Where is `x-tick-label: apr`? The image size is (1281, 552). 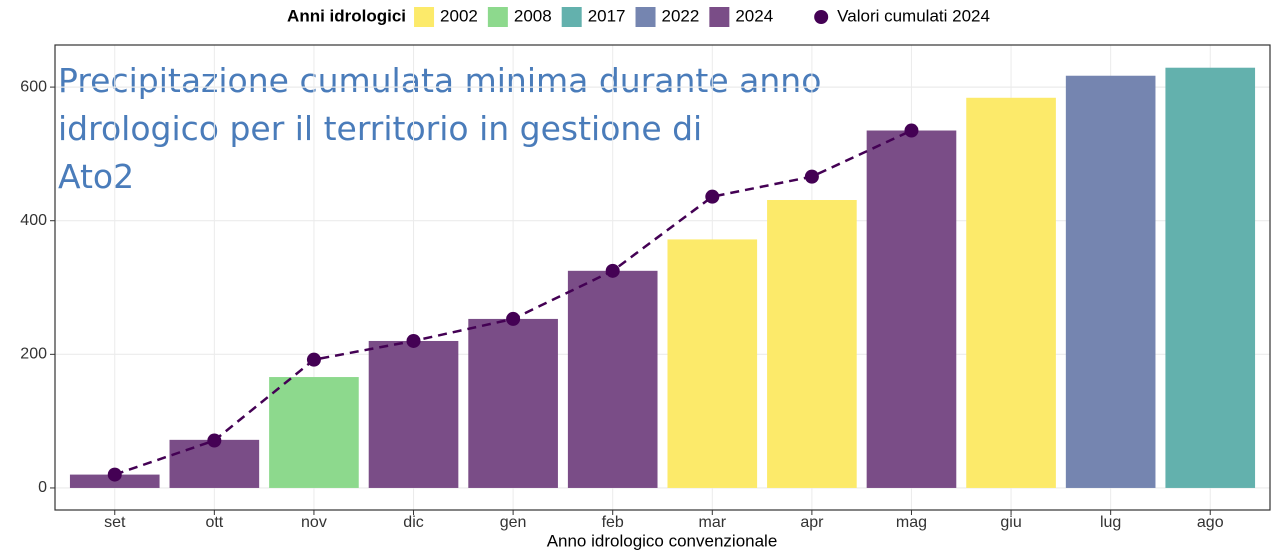 x-tick-label: apr is located at coordinates (812, 522).